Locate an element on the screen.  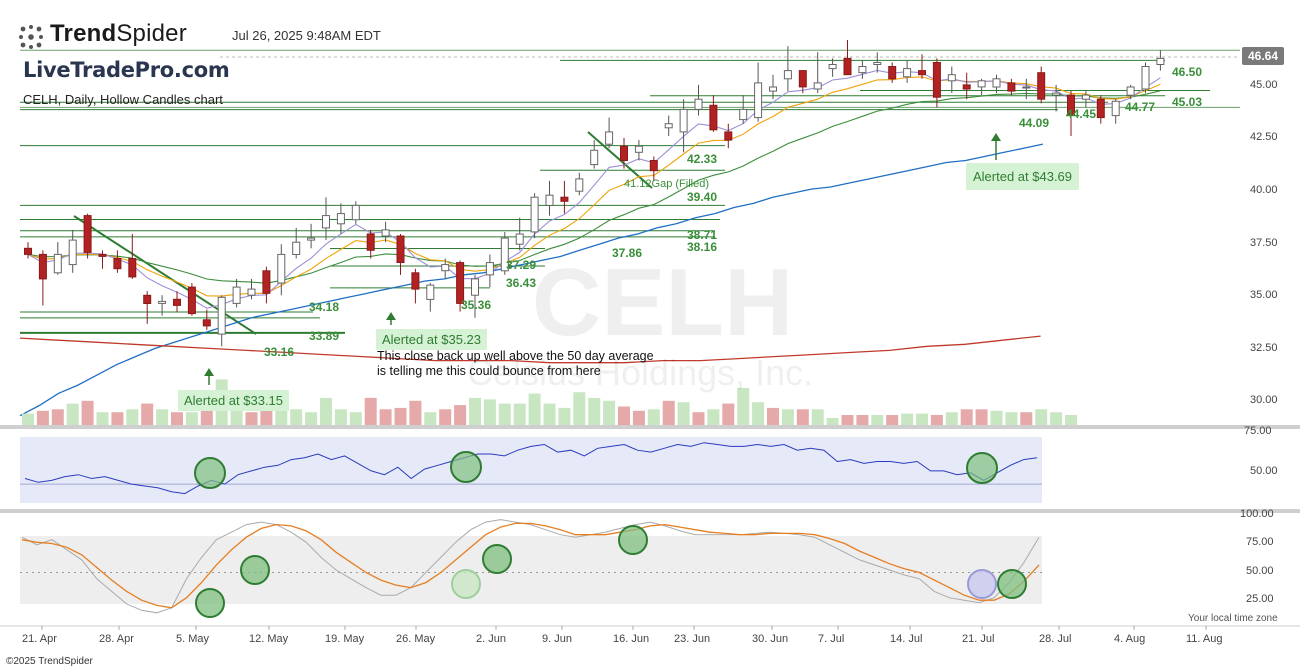
alert-label-1: Alerted at $33.15 is located at coordinates (234, 400).